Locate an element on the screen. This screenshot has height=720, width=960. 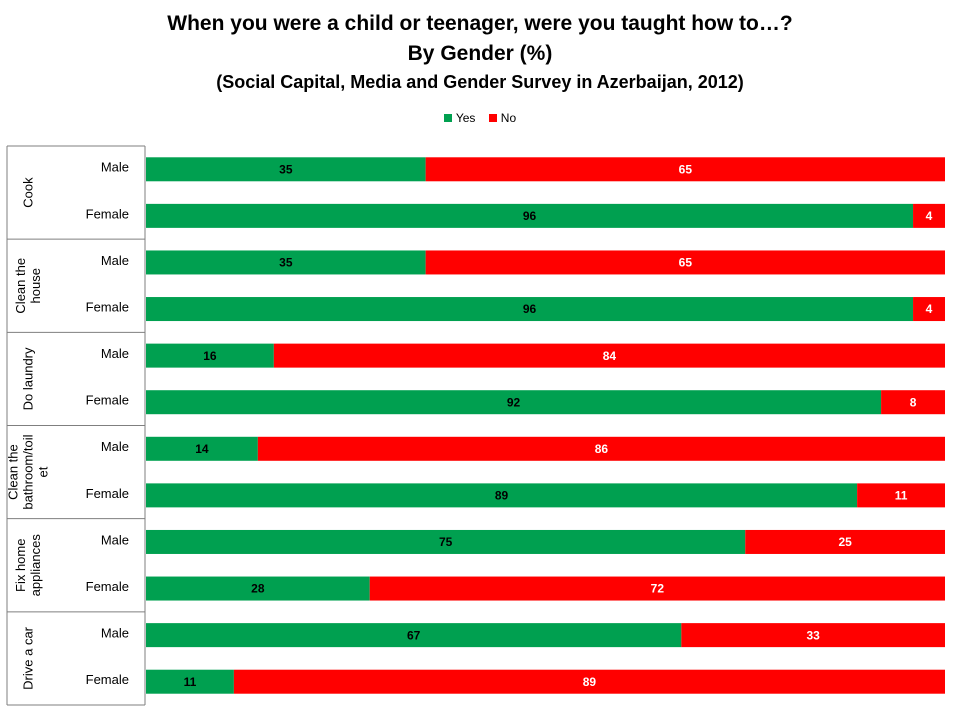
legend-item-no: No is located at coordinates (502, 117).